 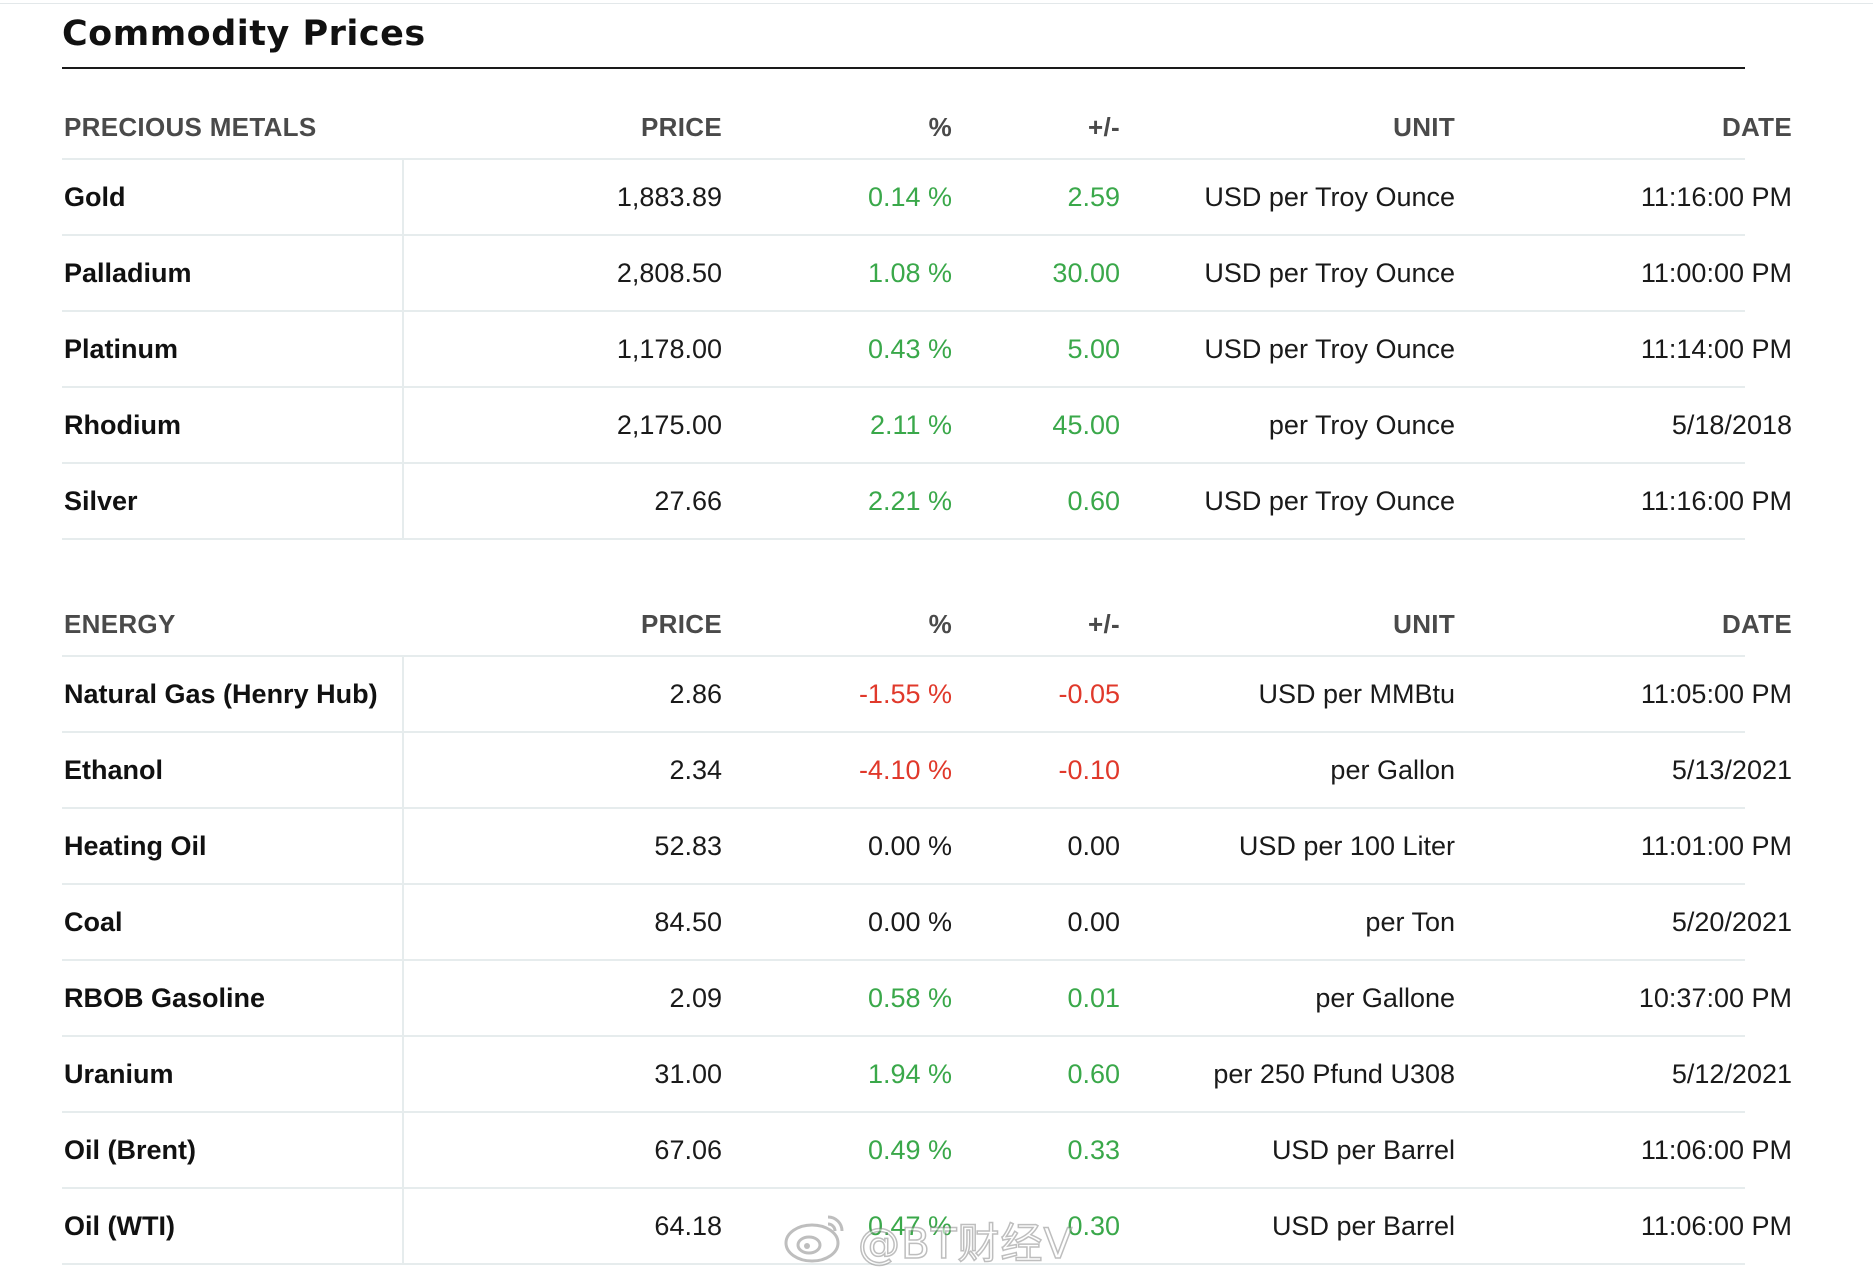 I want to click on date-value: 5/20/2021, so click(x=1731, y=921).